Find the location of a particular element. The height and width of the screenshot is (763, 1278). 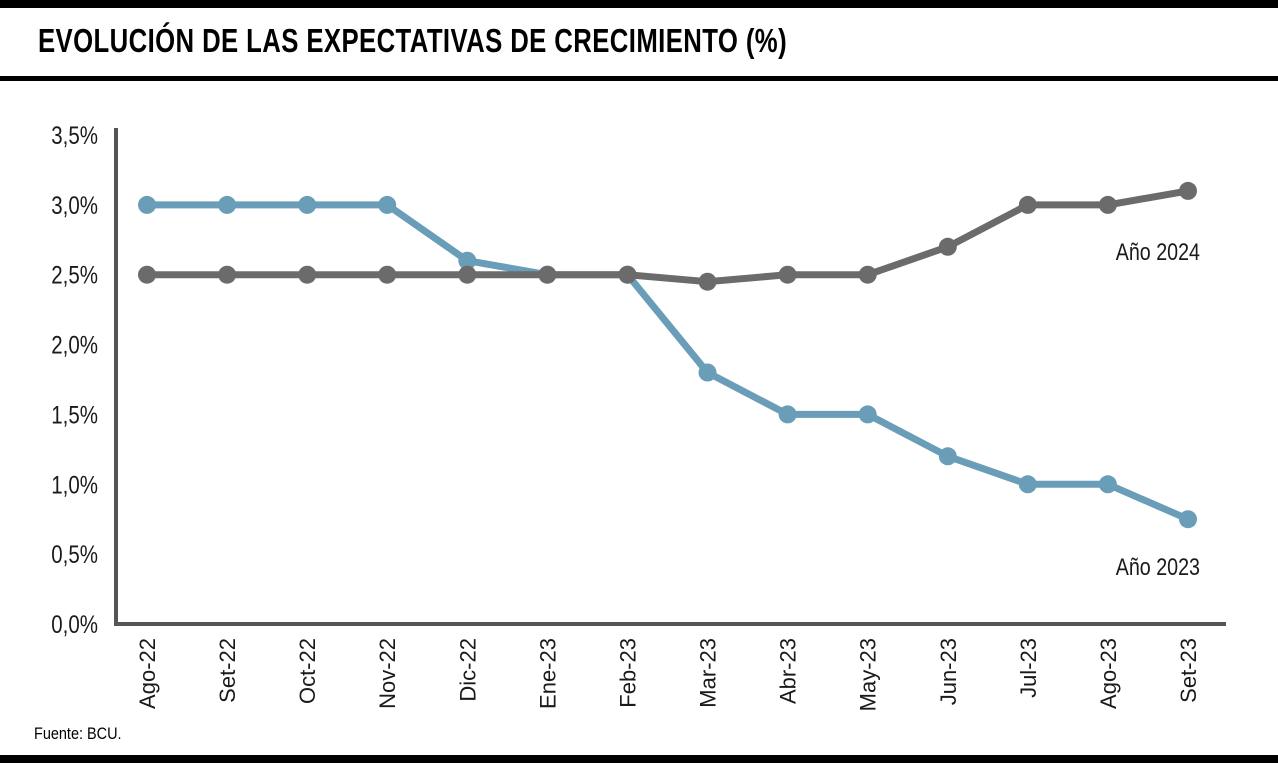

x-tick-label: Set-23 is located at coordinates (1188, 670).